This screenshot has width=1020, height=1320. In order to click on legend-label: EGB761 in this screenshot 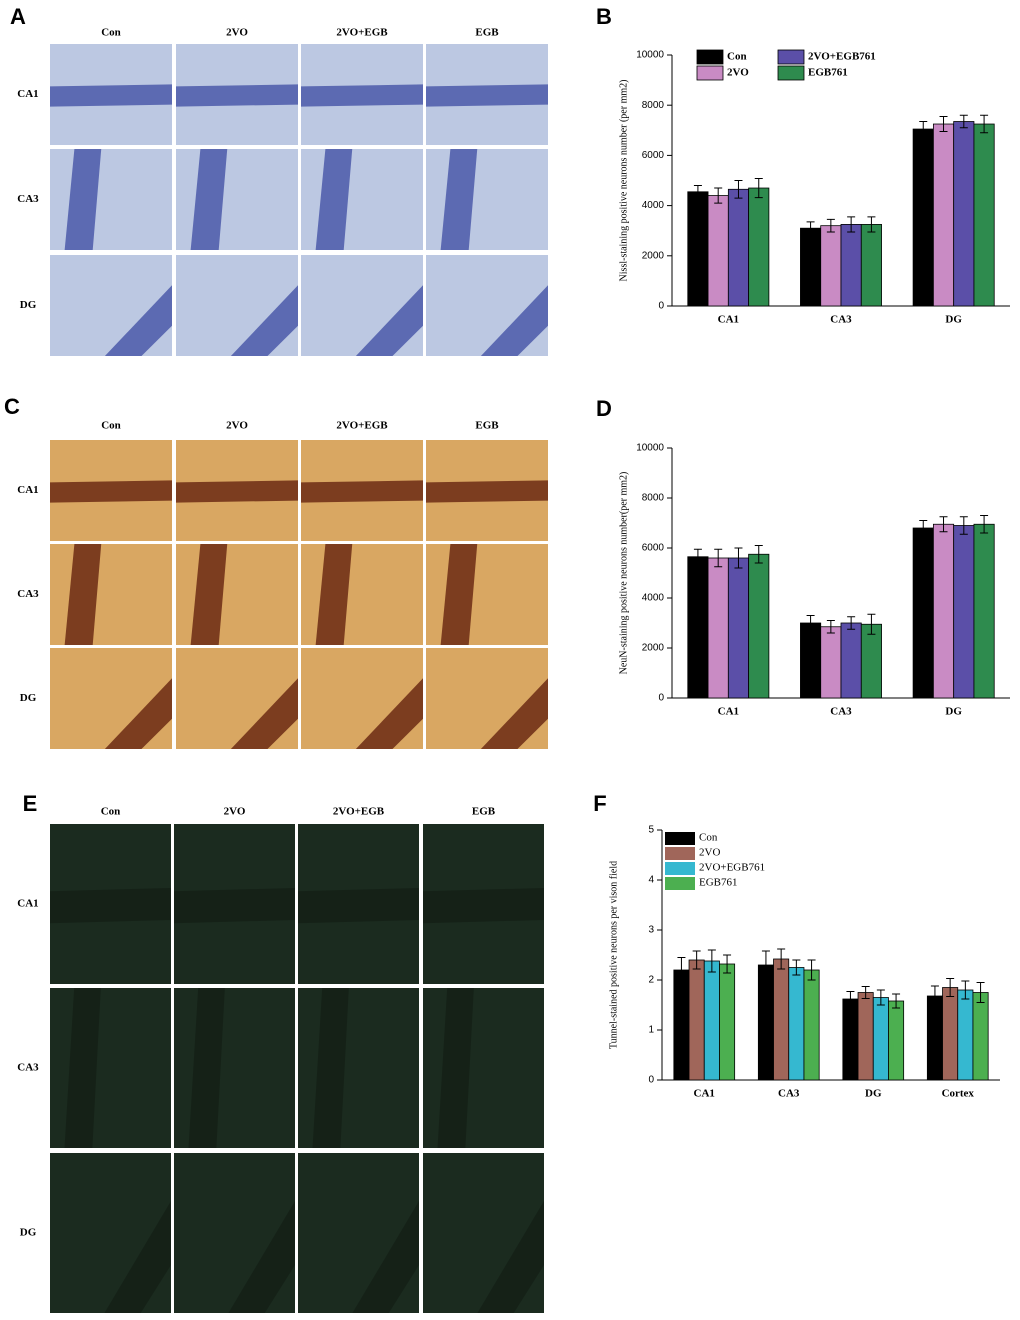, I will do `click(828, 73)`.